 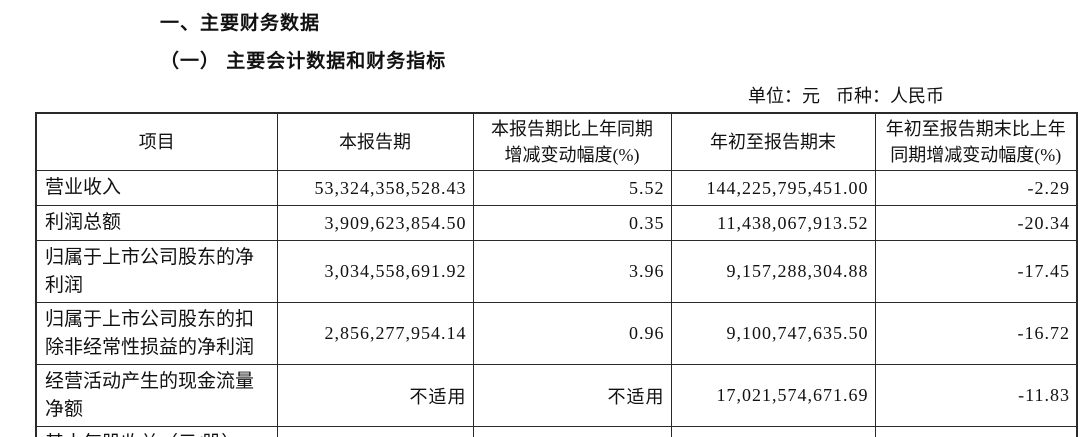 What do you see at coordinates (773, 431) in the screenshot?
I see `cell-ytd: 2.92` at bounding box center [773, 431].